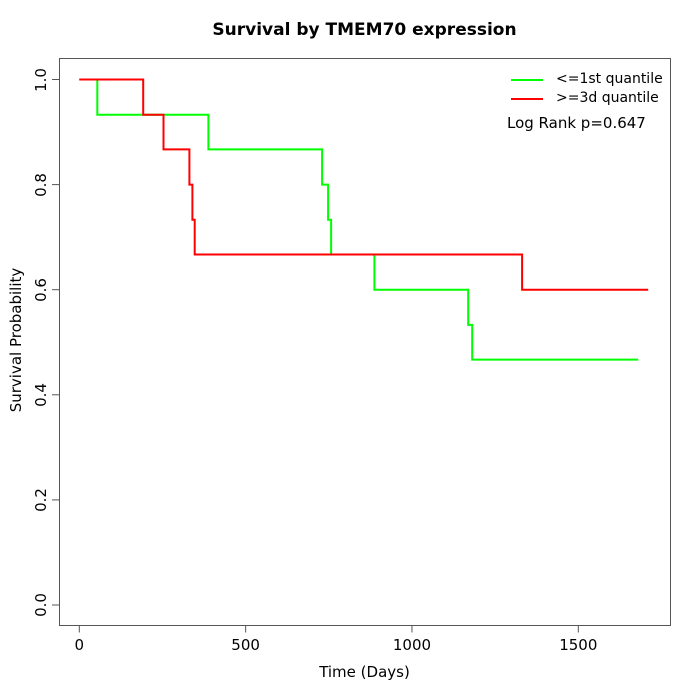  Describe the element at coordinates (527, 99) in the screenshot. I see `legend-line-red` at that location.